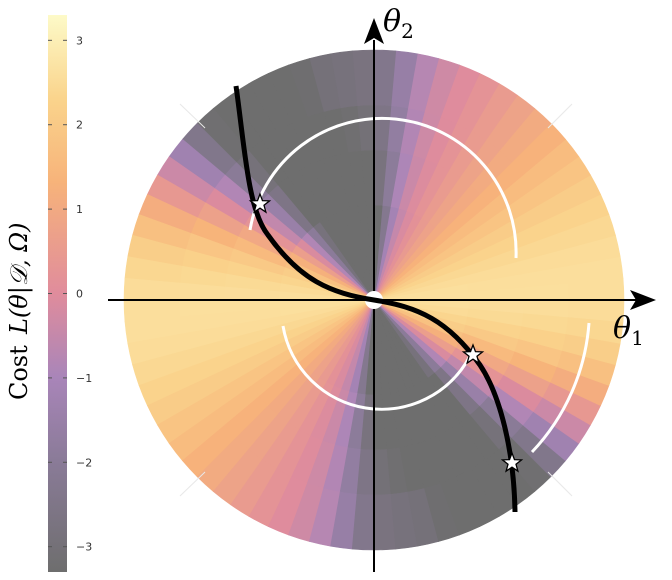  What do you see at coordinates (643, 300) in the screenshot?
I see `x-axis-arrowhead` at bounding box center [643, 300].